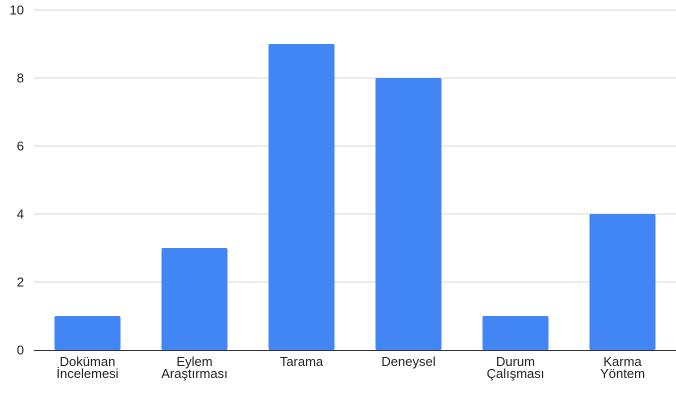 Image resolution: width=676 pixels, height=394 pixels. I want to click on x-category-label-line: Yöntem, so click(622, 373).